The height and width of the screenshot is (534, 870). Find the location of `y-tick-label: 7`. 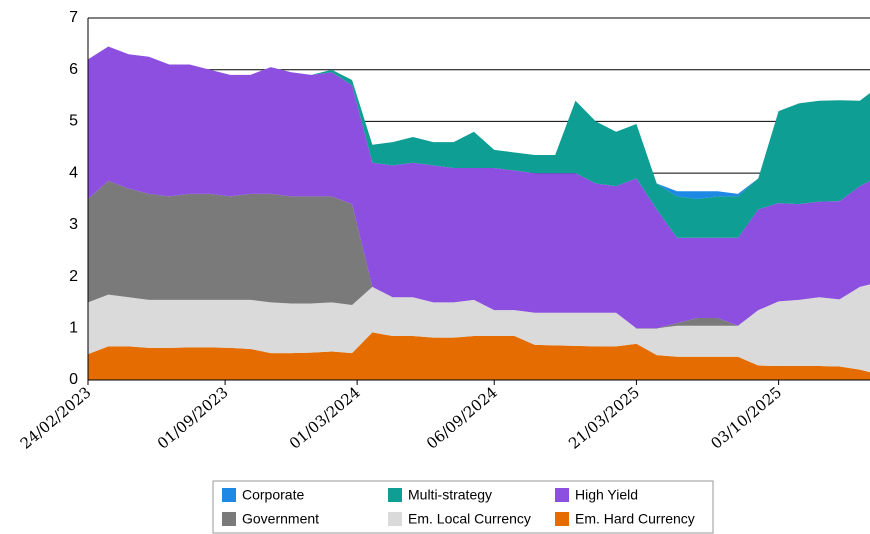

y-tick-label: 7 is located at coordinates (73, 17).